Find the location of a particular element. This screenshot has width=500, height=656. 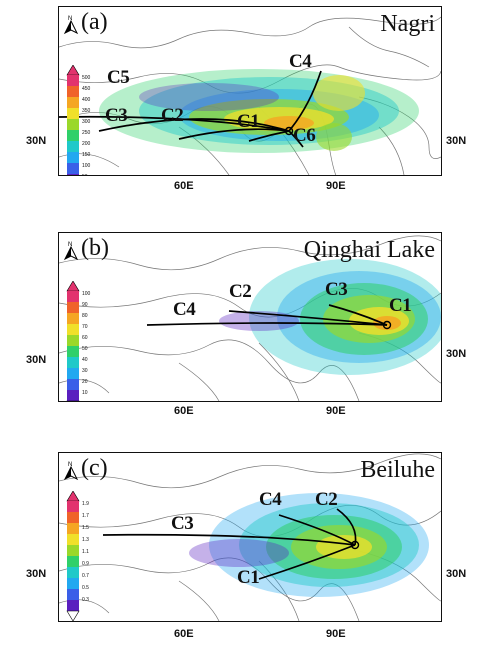

colorbar-tick: 400 is located at coordinates (86, 100).